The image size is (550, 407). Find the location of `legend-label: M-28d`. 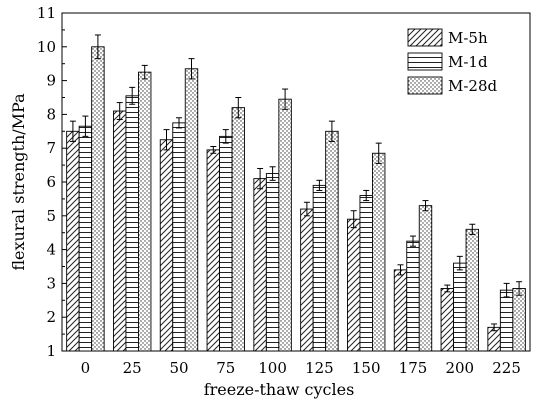

legend-label: M-28d is located at coordinates (473, 86).